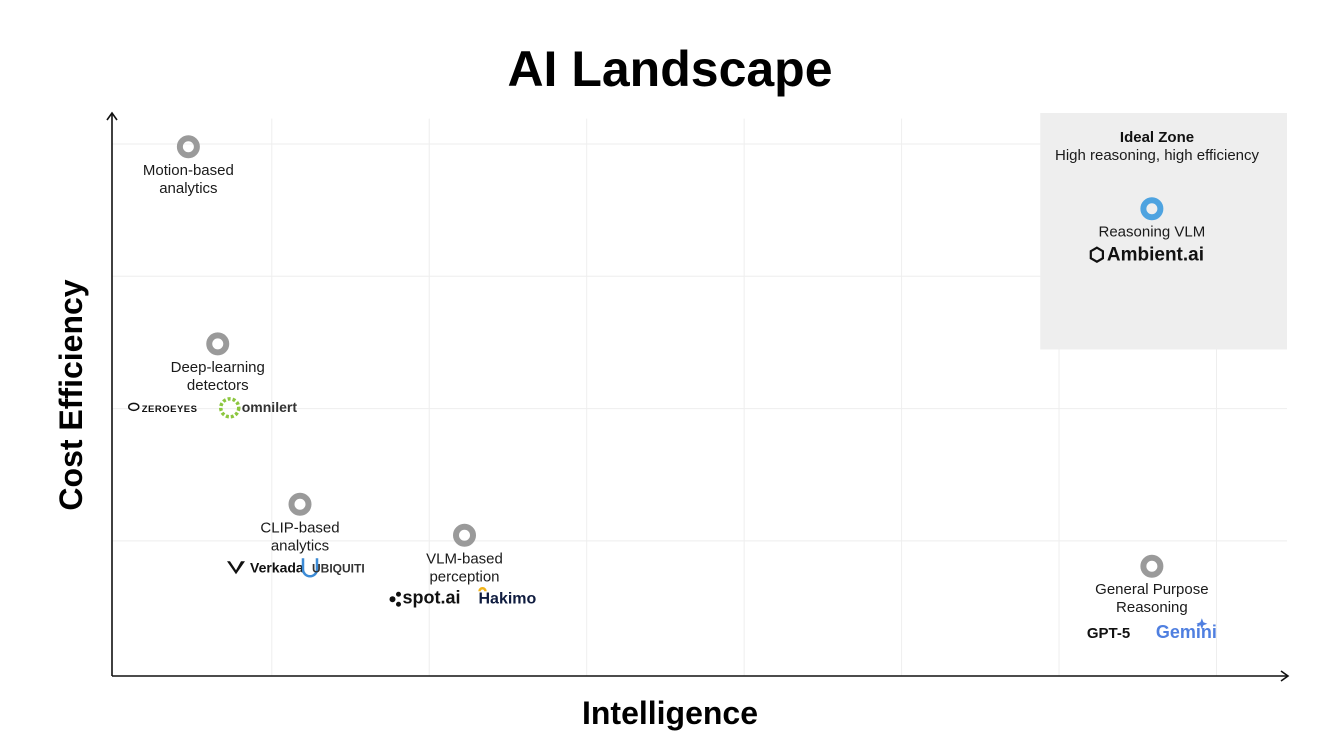 This screenshot has width=1340, height=754. I want to click on x-axis-arrow-icon, so click(1285, 676).